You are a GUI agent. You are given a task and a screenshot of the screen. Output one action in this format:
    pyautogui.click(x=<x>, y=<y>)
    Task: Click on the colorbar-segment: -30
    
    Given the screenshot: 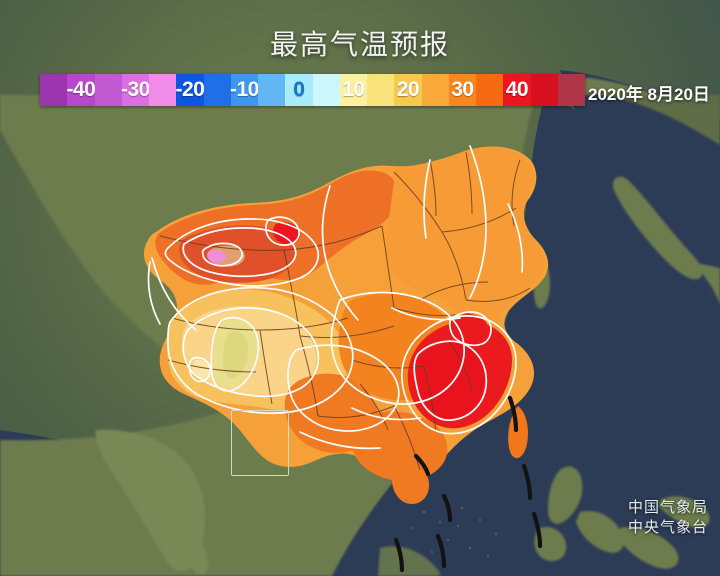 What is the action you would take?
    pyautogui.click(x=135, y=90)
    